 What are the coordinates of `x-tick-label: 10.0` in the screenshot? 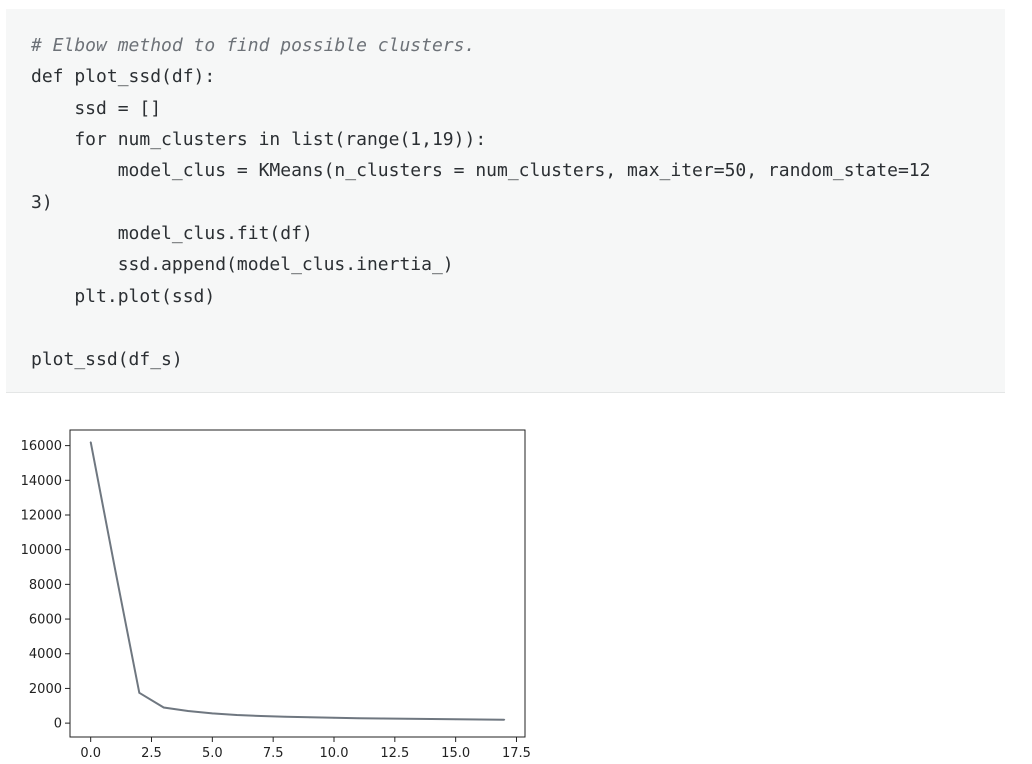 It's located at (334, 752).